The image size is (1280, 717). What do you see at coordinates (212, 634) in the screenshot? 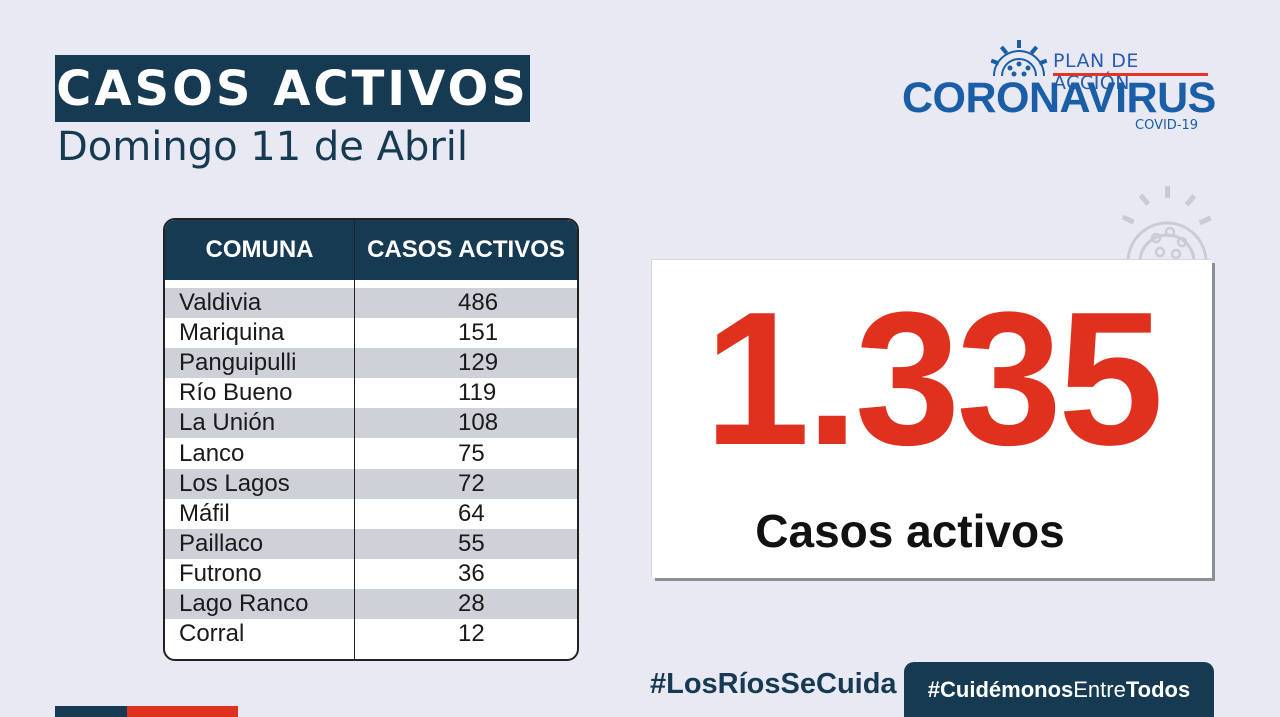
I see `comuna-cell: Corral` at bounding box center [212, 634].